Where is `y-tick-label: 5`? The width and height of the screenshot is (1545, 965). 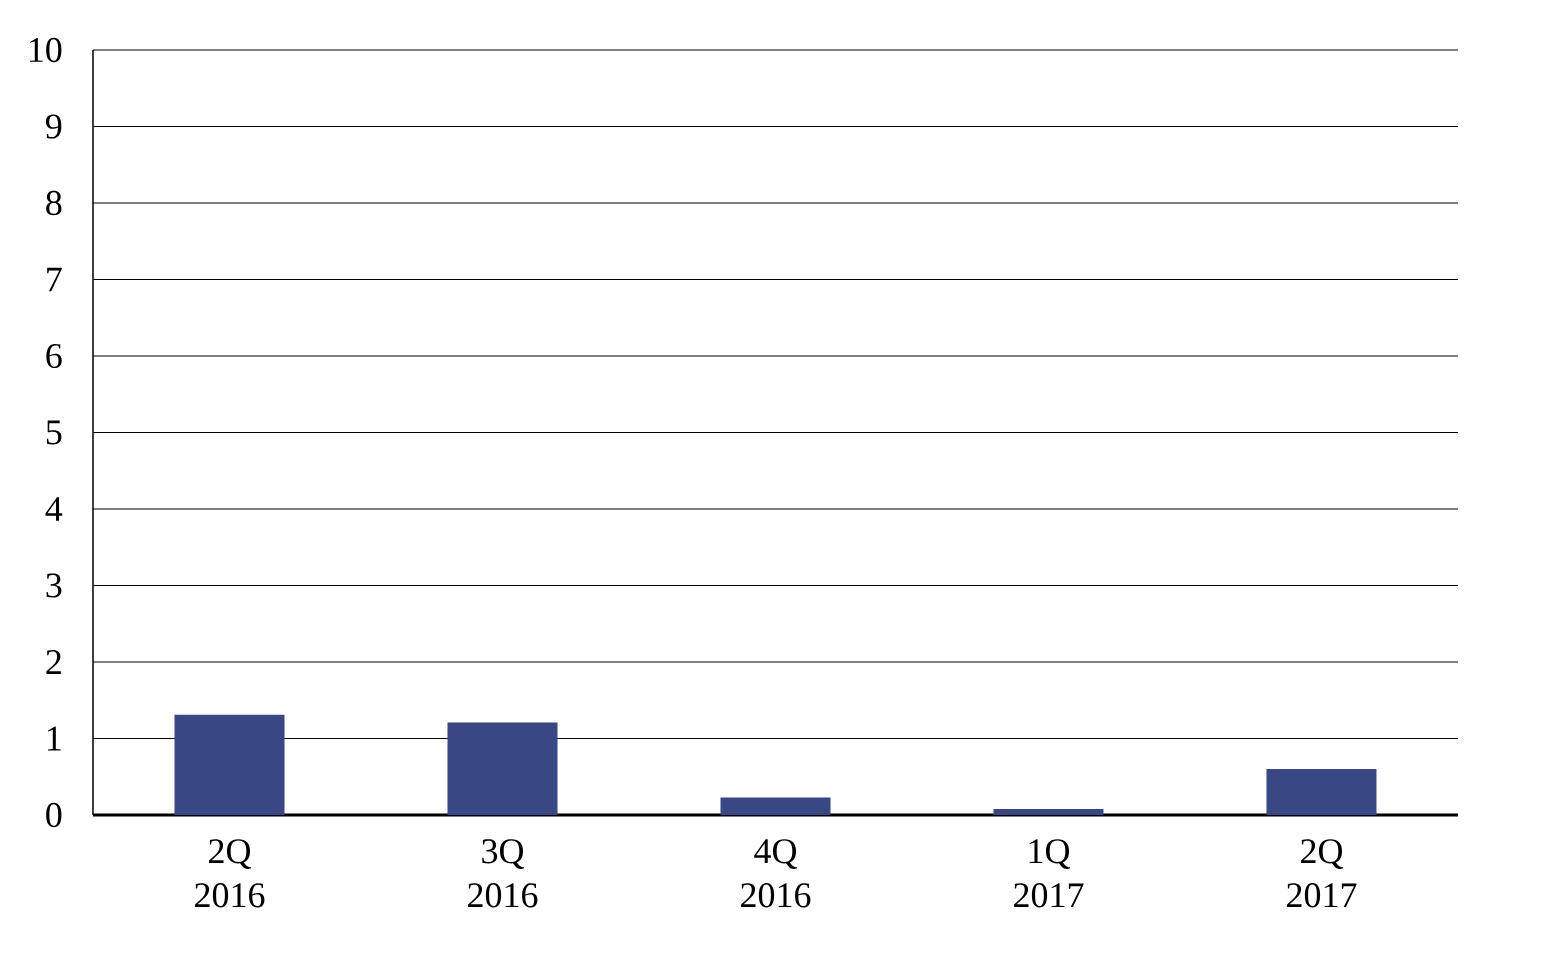
y-tick-label: 5 is located at coordinates (54, 432).